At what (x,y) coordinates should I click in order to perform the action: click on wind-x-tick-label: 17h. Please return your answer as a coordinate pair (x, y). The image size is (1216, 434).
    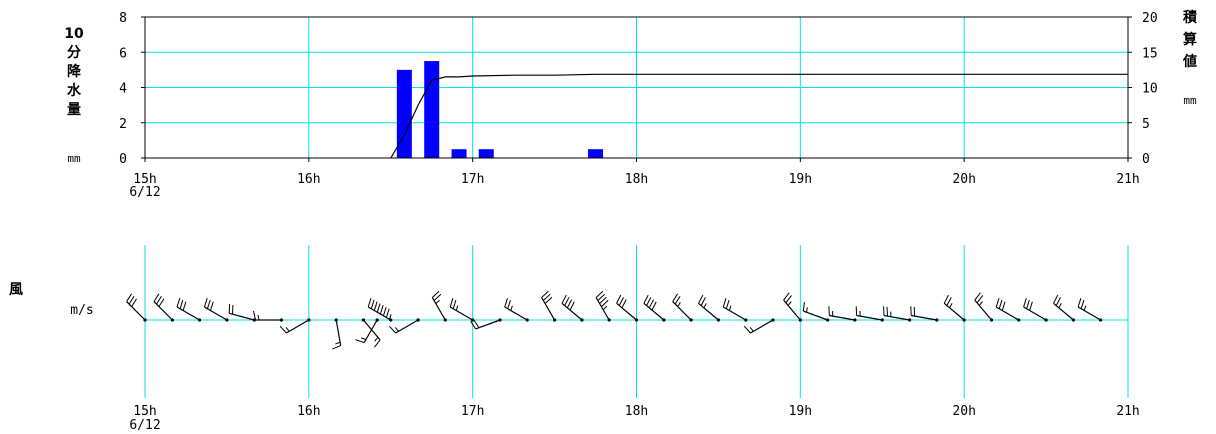
    Looking at the image, I should click on (472, 411).